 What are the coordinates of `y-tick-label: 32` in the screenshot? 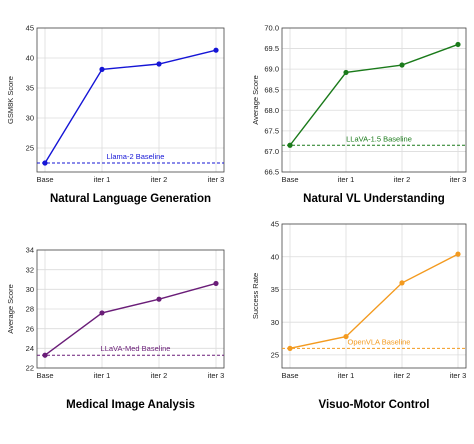 It's located at (30, 269).